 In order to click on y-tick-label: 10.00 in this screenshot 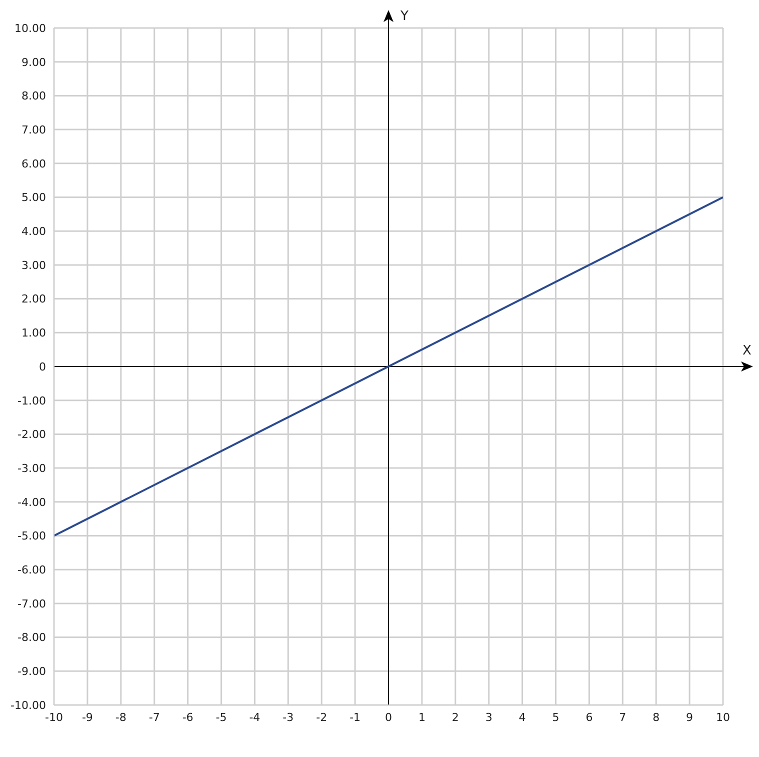, I will do `click(30, 28)`.